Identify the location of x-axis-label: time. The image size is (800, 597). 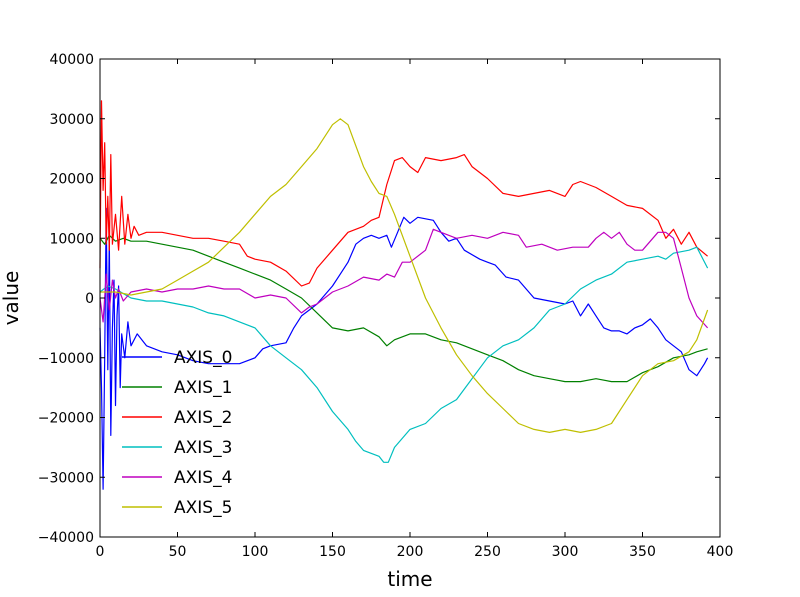
(409, 579).